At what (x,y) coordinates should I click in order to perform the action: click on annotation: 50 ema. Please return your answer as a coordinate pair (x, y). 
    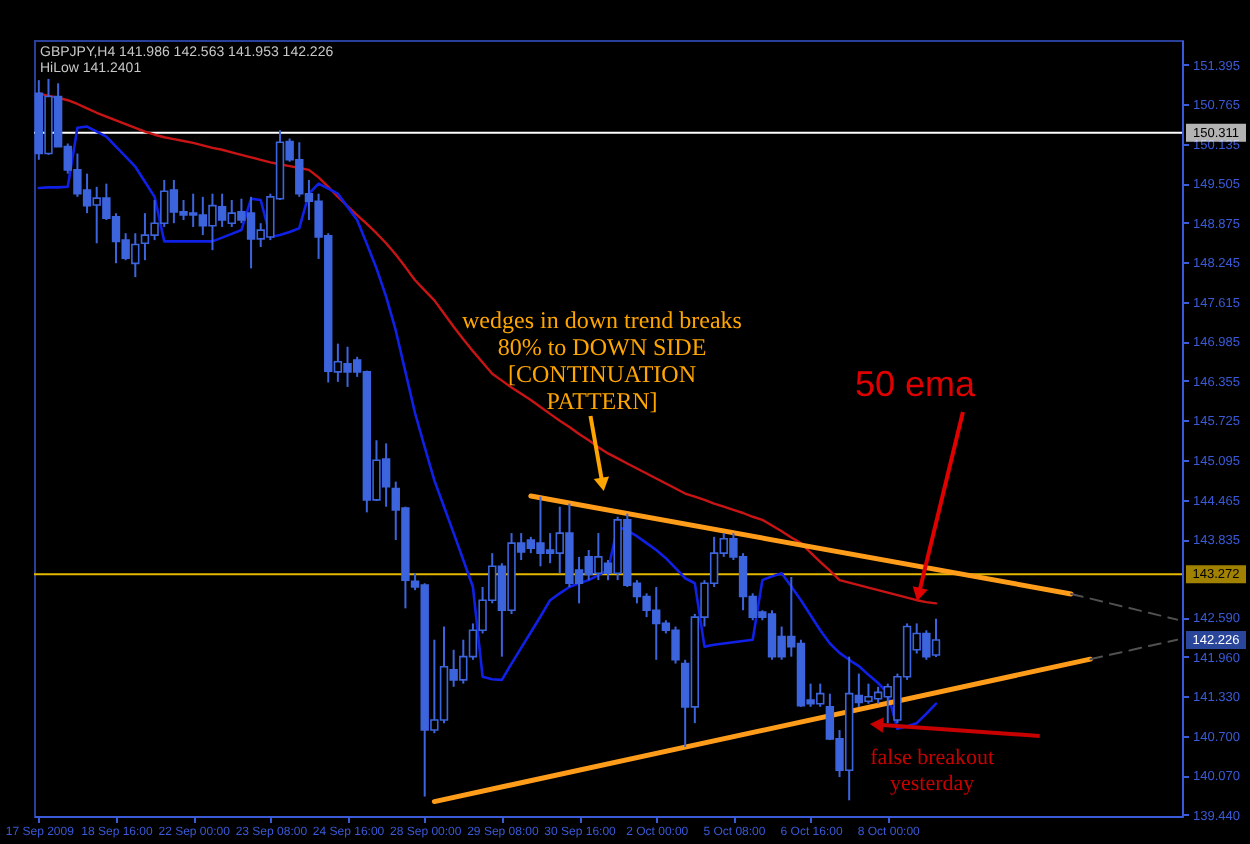
    Looking at the image, I should click on (915, 384).